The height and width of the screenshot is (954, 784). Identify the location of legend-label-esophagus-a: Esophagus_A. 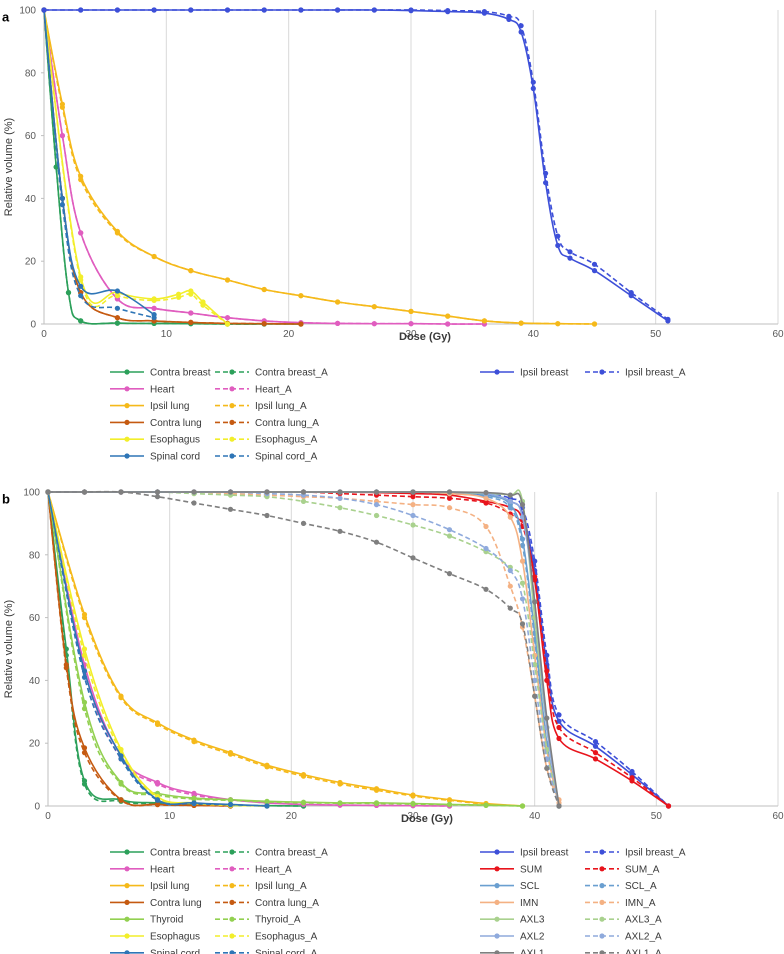
(286, 937).